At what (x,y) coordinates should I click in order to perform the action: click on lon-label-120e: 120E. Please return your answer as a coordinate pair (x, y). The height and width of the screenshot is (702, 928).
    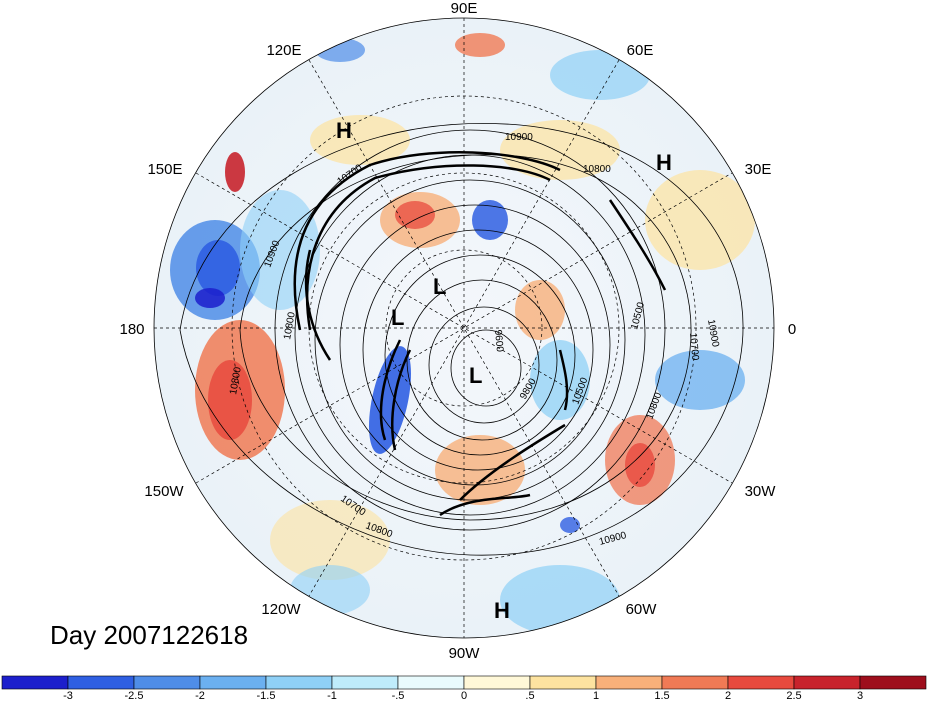
    Looking at the image, I should click on (283, 50).